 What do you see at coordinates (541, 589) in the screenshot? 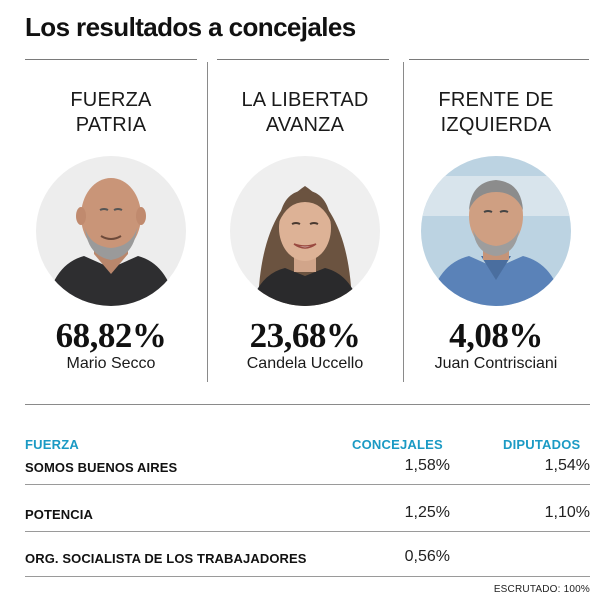
I see `escrutado-note: ESCRUTADO: 100%` at bounding box center [541, 589].